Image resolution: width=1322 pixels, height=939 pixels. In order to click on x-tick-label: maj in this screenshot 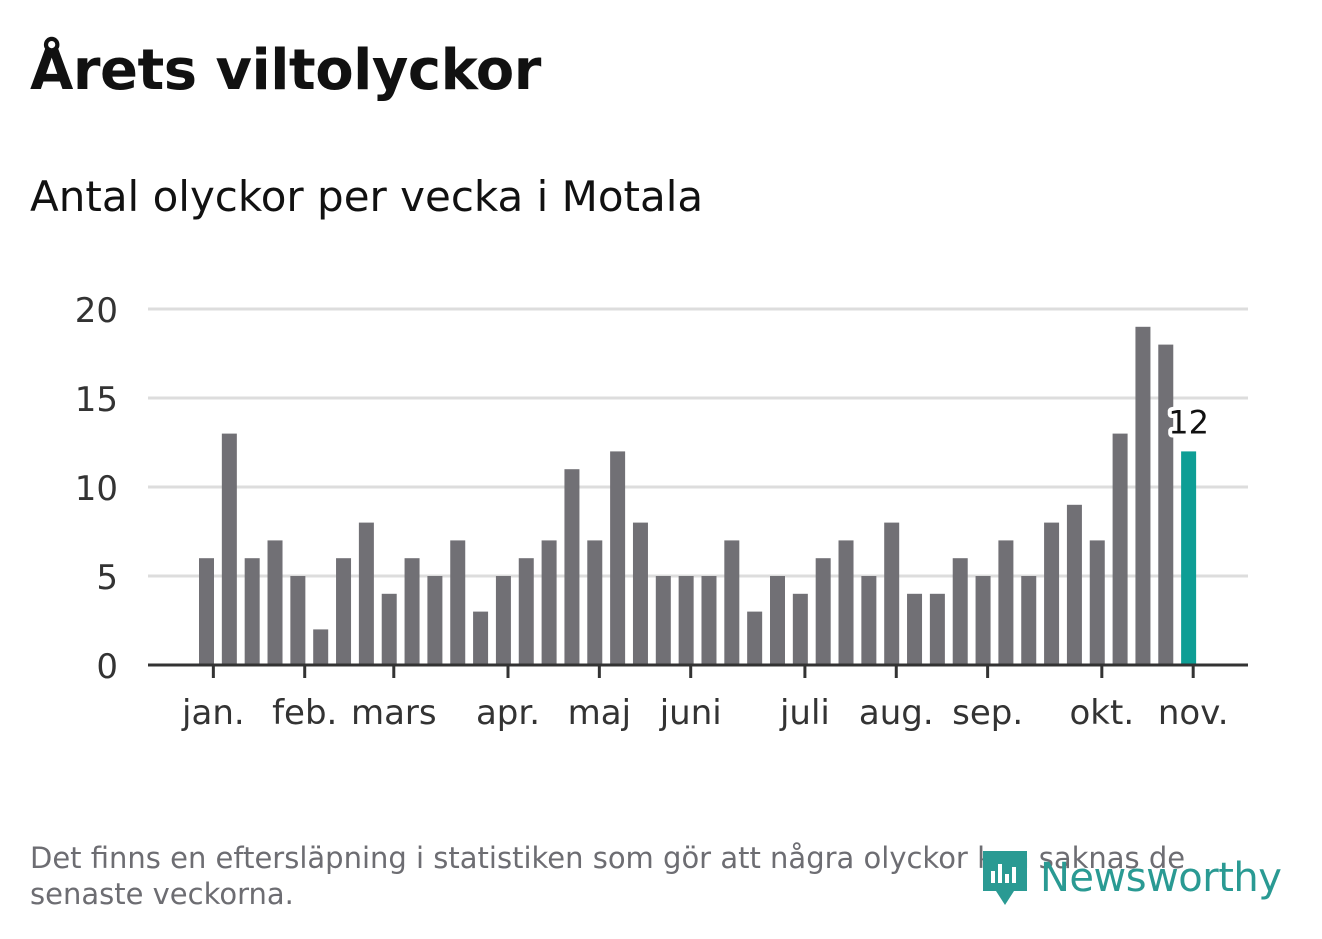, I will do `click(599, 713)`.